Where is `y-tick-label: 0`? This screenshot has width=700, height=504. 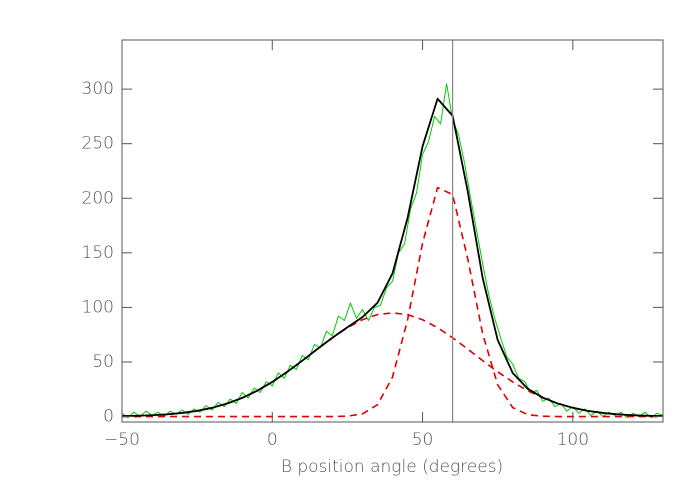 y-tick-label: 0 is located at coordinates (108, 417).